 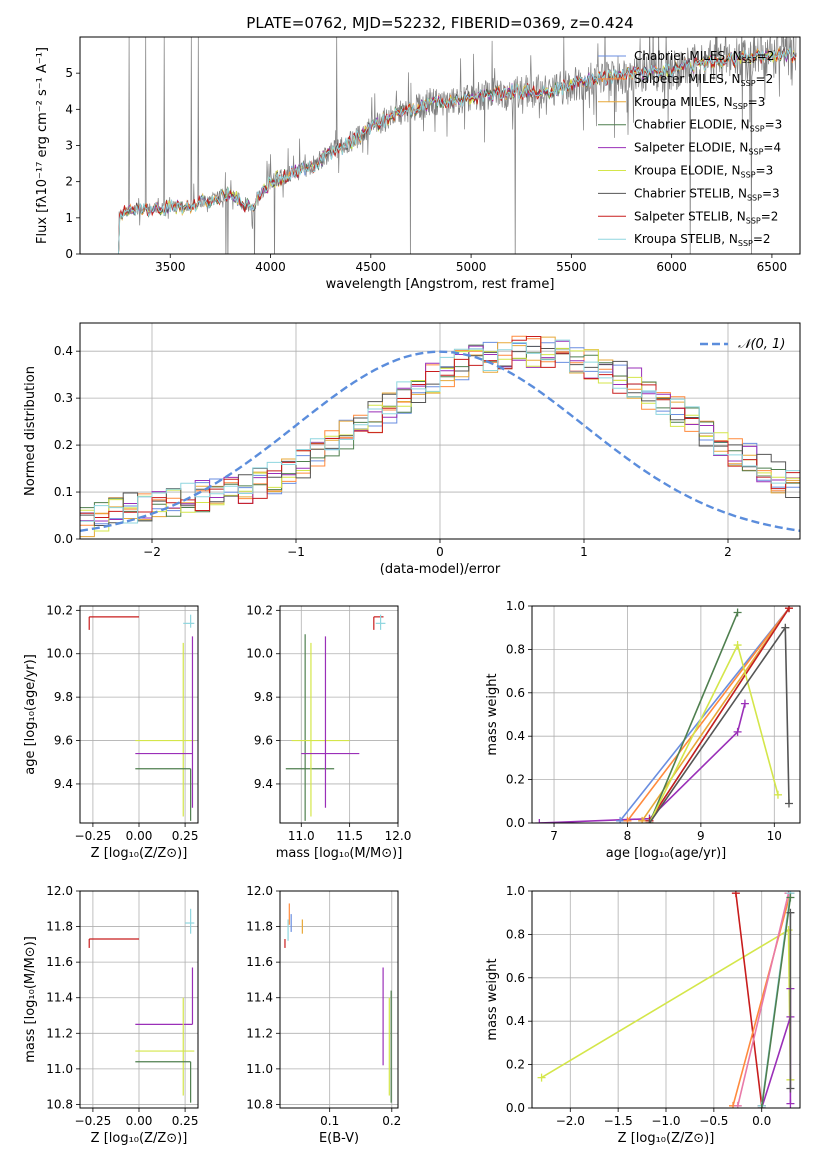 I want to click on x-tick-label: 11.5, so click(x=349, y=836).